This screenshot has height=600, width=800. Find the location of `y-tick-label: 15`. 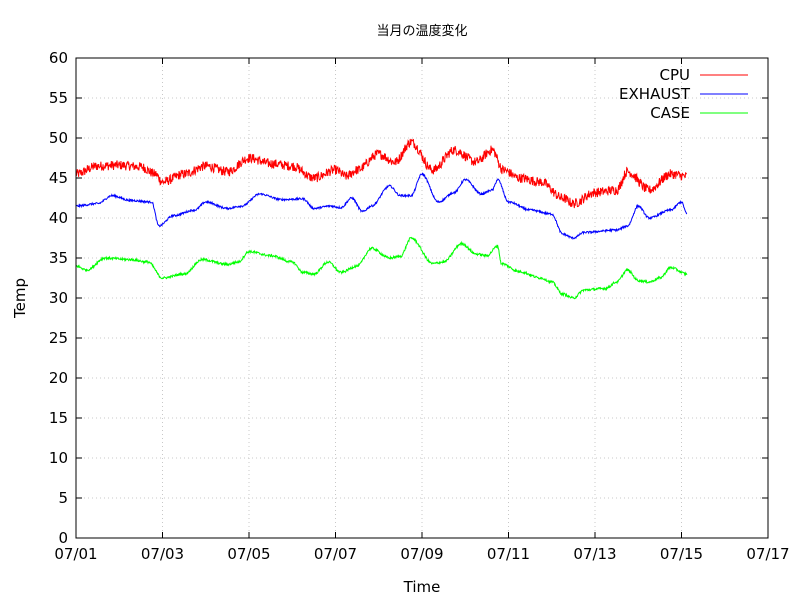

y-tick-label: 15 is located at coordinates (58, 418).